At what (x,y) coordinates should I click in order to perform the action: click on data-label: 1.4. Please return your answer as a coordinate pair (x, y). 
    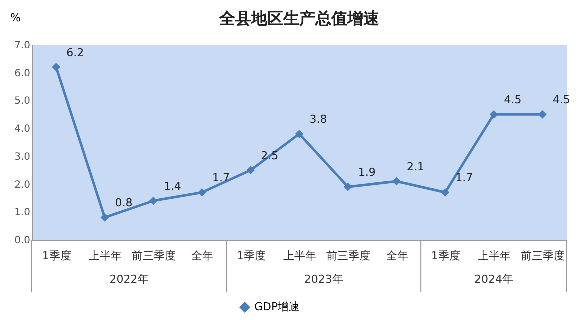
    Looking at the image, I should click on (173, 186).